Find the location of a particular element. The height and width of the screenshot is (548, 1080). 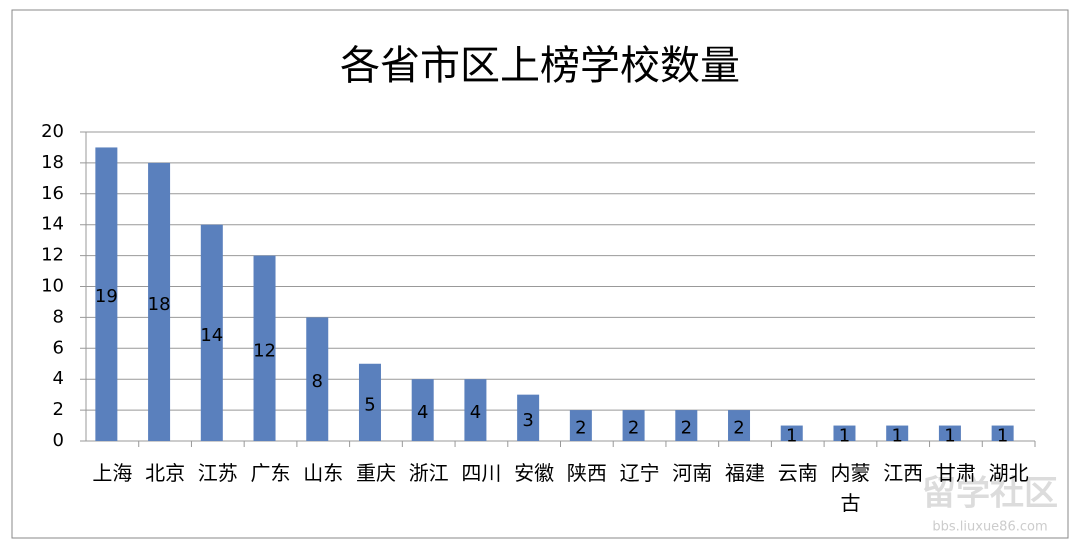

data-label: 14 is located at coordinates (211, 335).